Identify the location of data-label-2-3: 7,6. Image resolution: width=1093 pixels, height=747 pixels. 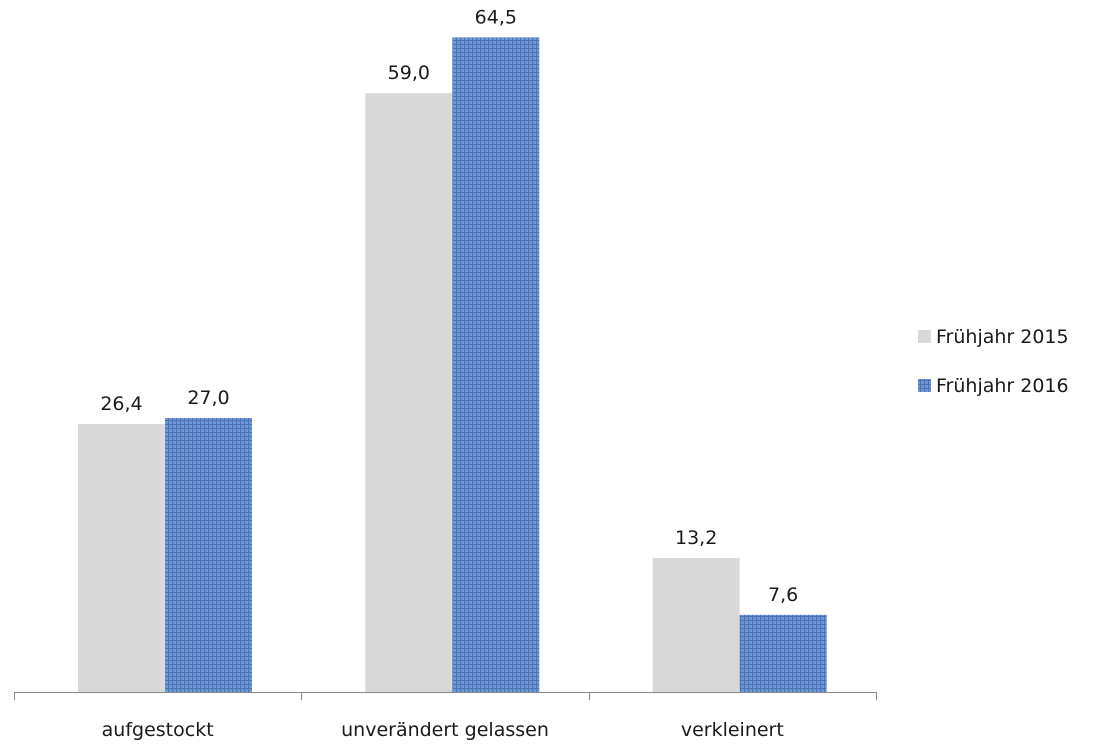
(783, 595).